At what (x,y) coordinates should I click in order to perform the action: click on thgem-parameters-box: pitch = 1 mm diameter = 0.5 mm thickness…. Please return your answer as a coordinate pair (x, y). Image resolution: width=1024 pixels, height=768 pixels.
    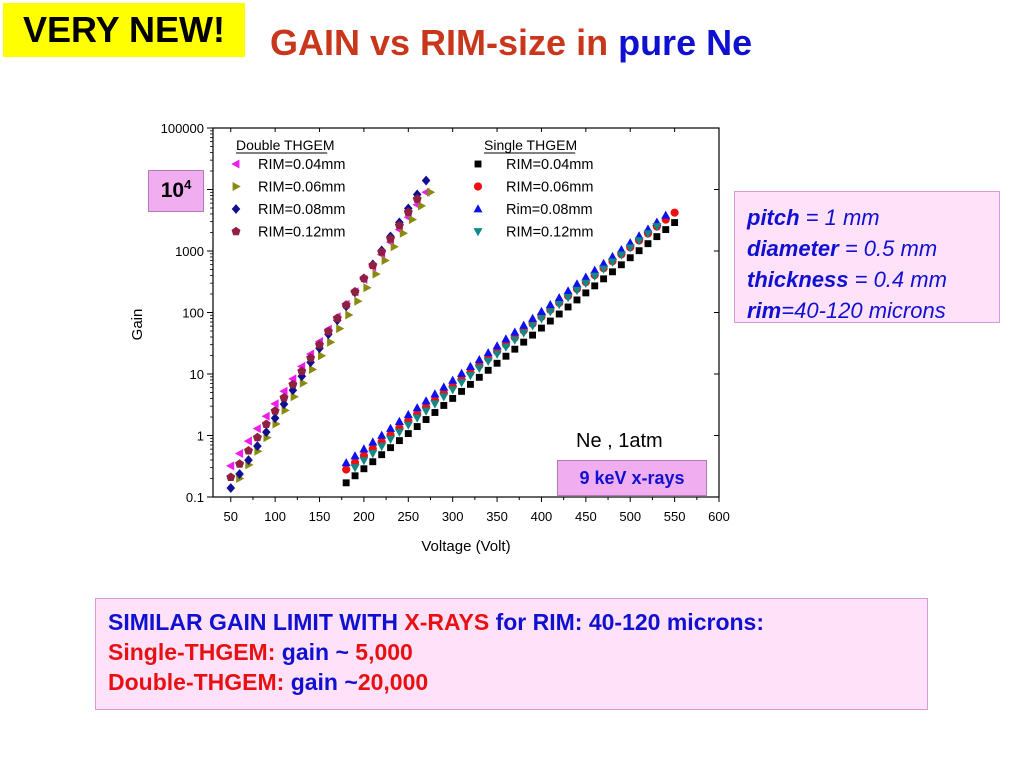
    Looking at the image, I should click on (867, 257).